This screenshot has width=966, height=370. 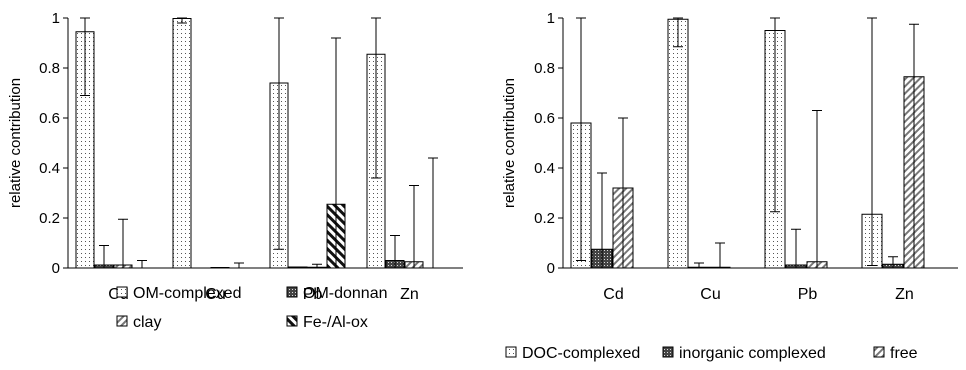 I want to click on x-tick-label: Cd, so click(x=613, y=294).